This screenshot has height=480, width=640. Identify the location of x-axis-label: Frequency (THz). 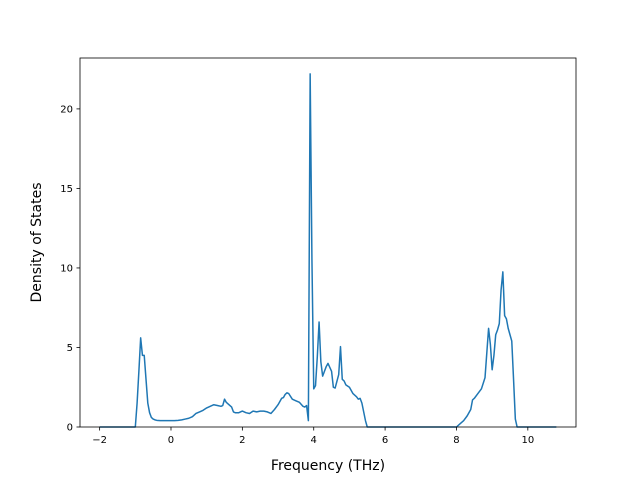
(328, 466).